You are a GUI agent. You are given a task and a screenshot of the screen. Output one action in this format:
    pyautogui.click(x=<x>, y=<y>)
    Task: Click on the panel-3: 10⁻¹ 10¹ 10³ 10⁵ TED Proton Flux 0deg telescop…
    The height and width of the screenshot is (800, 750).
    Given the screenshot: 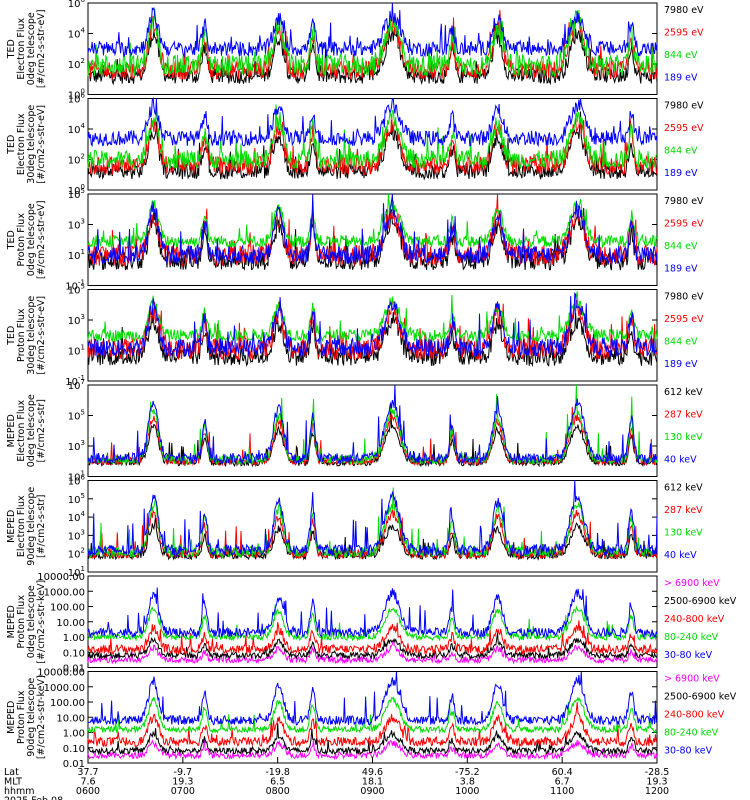 What is the action you would take?
    pyautogui.click(x=355, y=240)
    